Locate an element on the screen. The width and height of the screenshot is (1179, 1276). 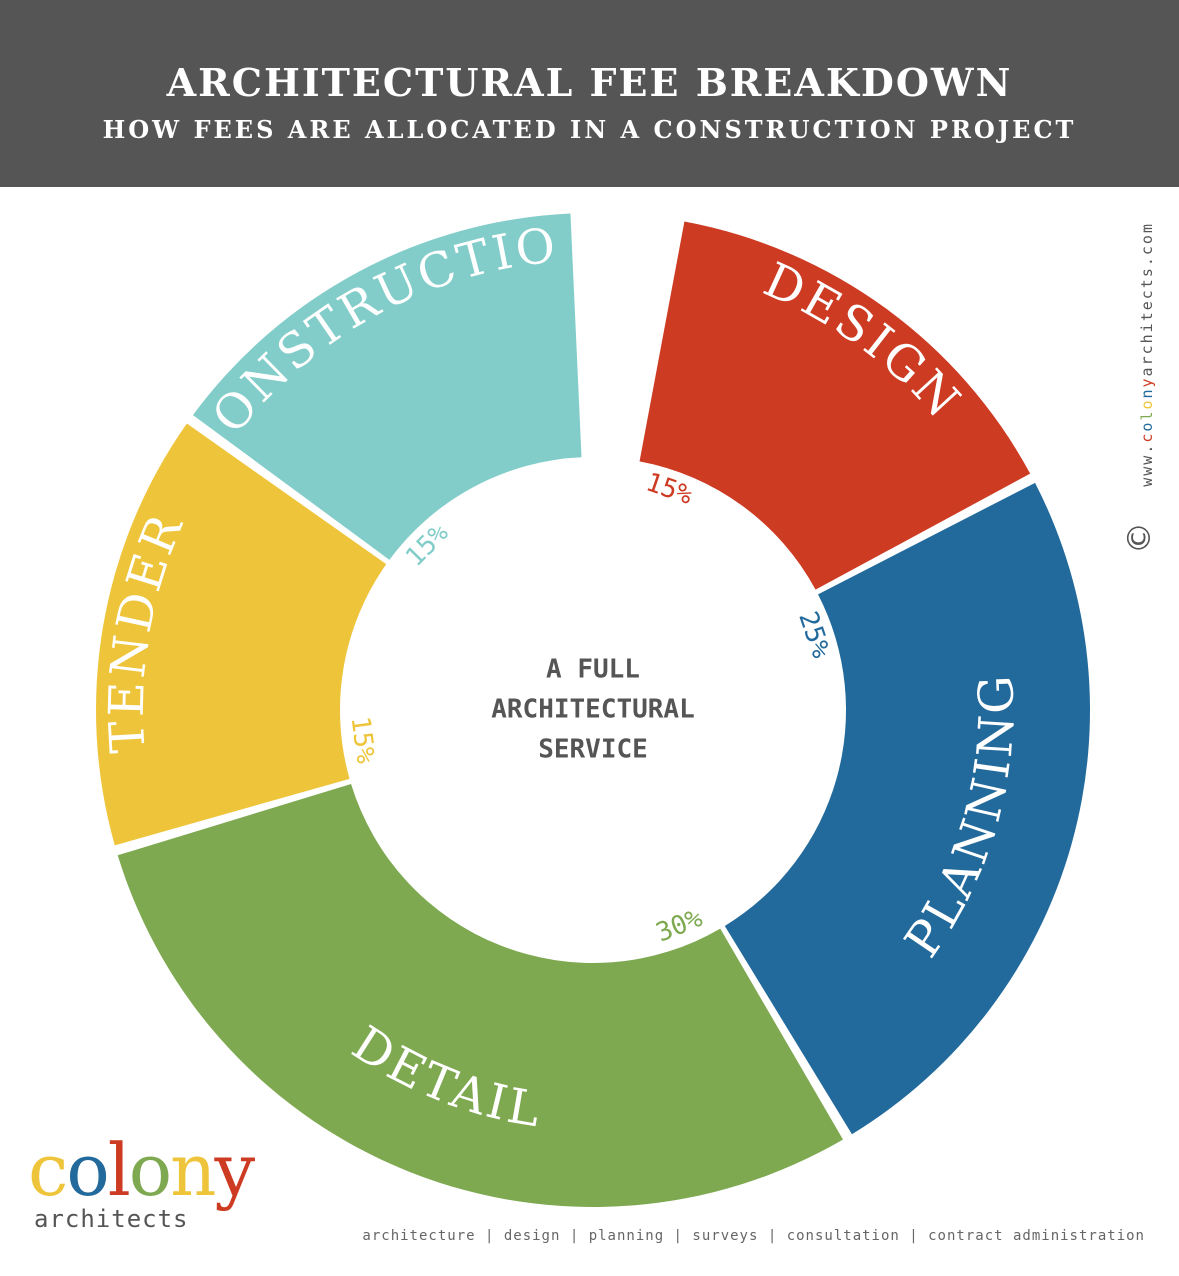
donut-slice-tender is located at coordinates (241, 634).